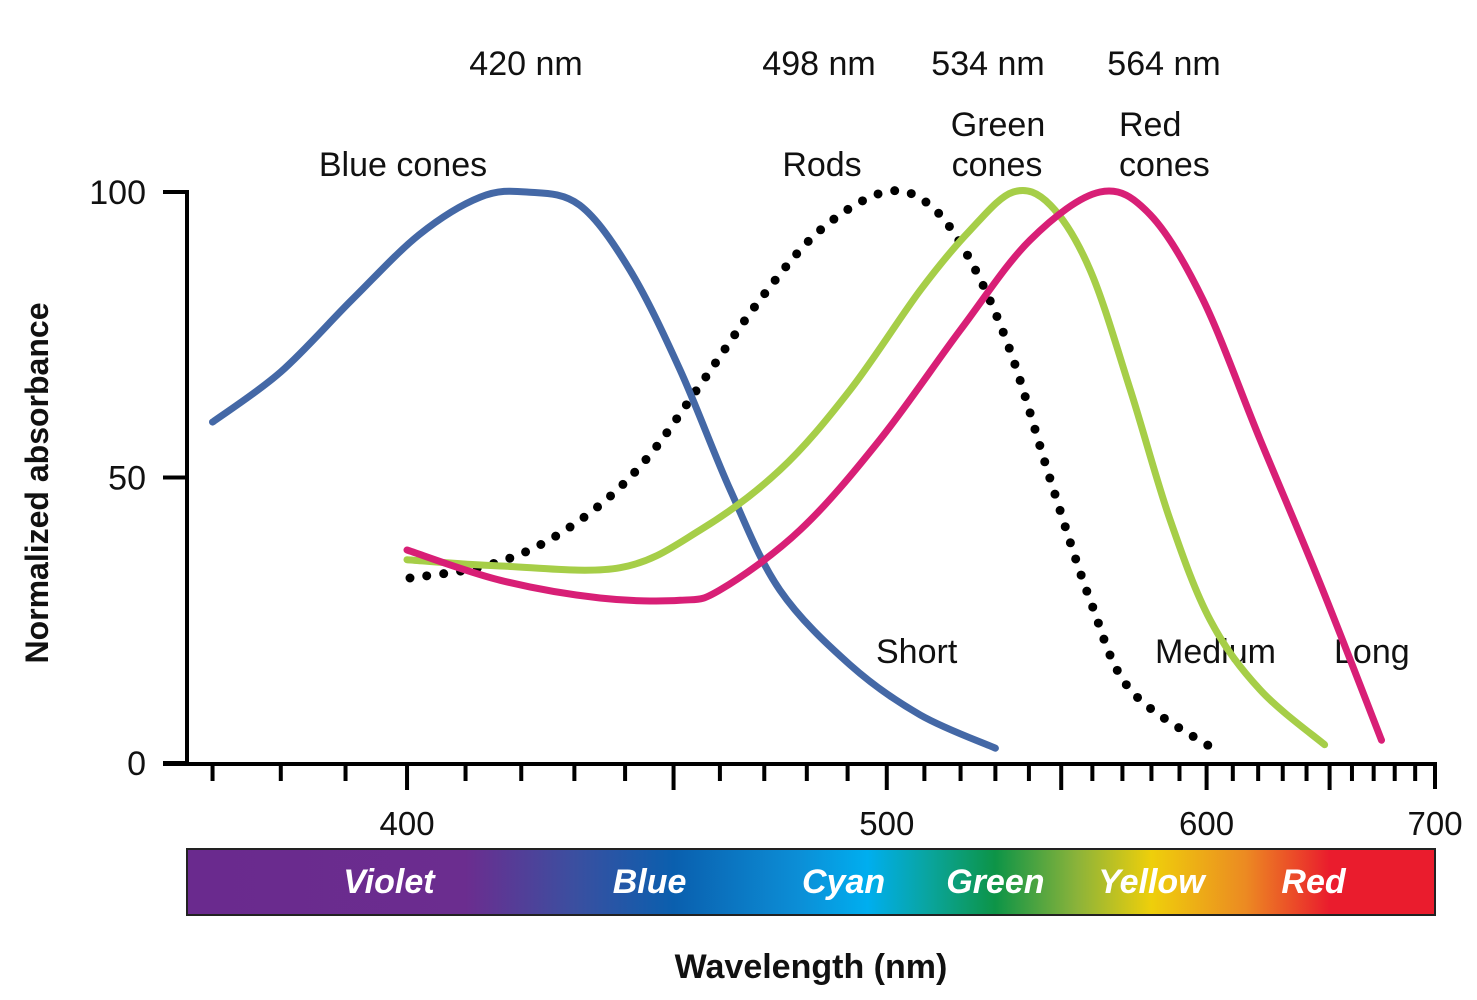  I want to click on y-tick-label: 0, so click(136, 764).